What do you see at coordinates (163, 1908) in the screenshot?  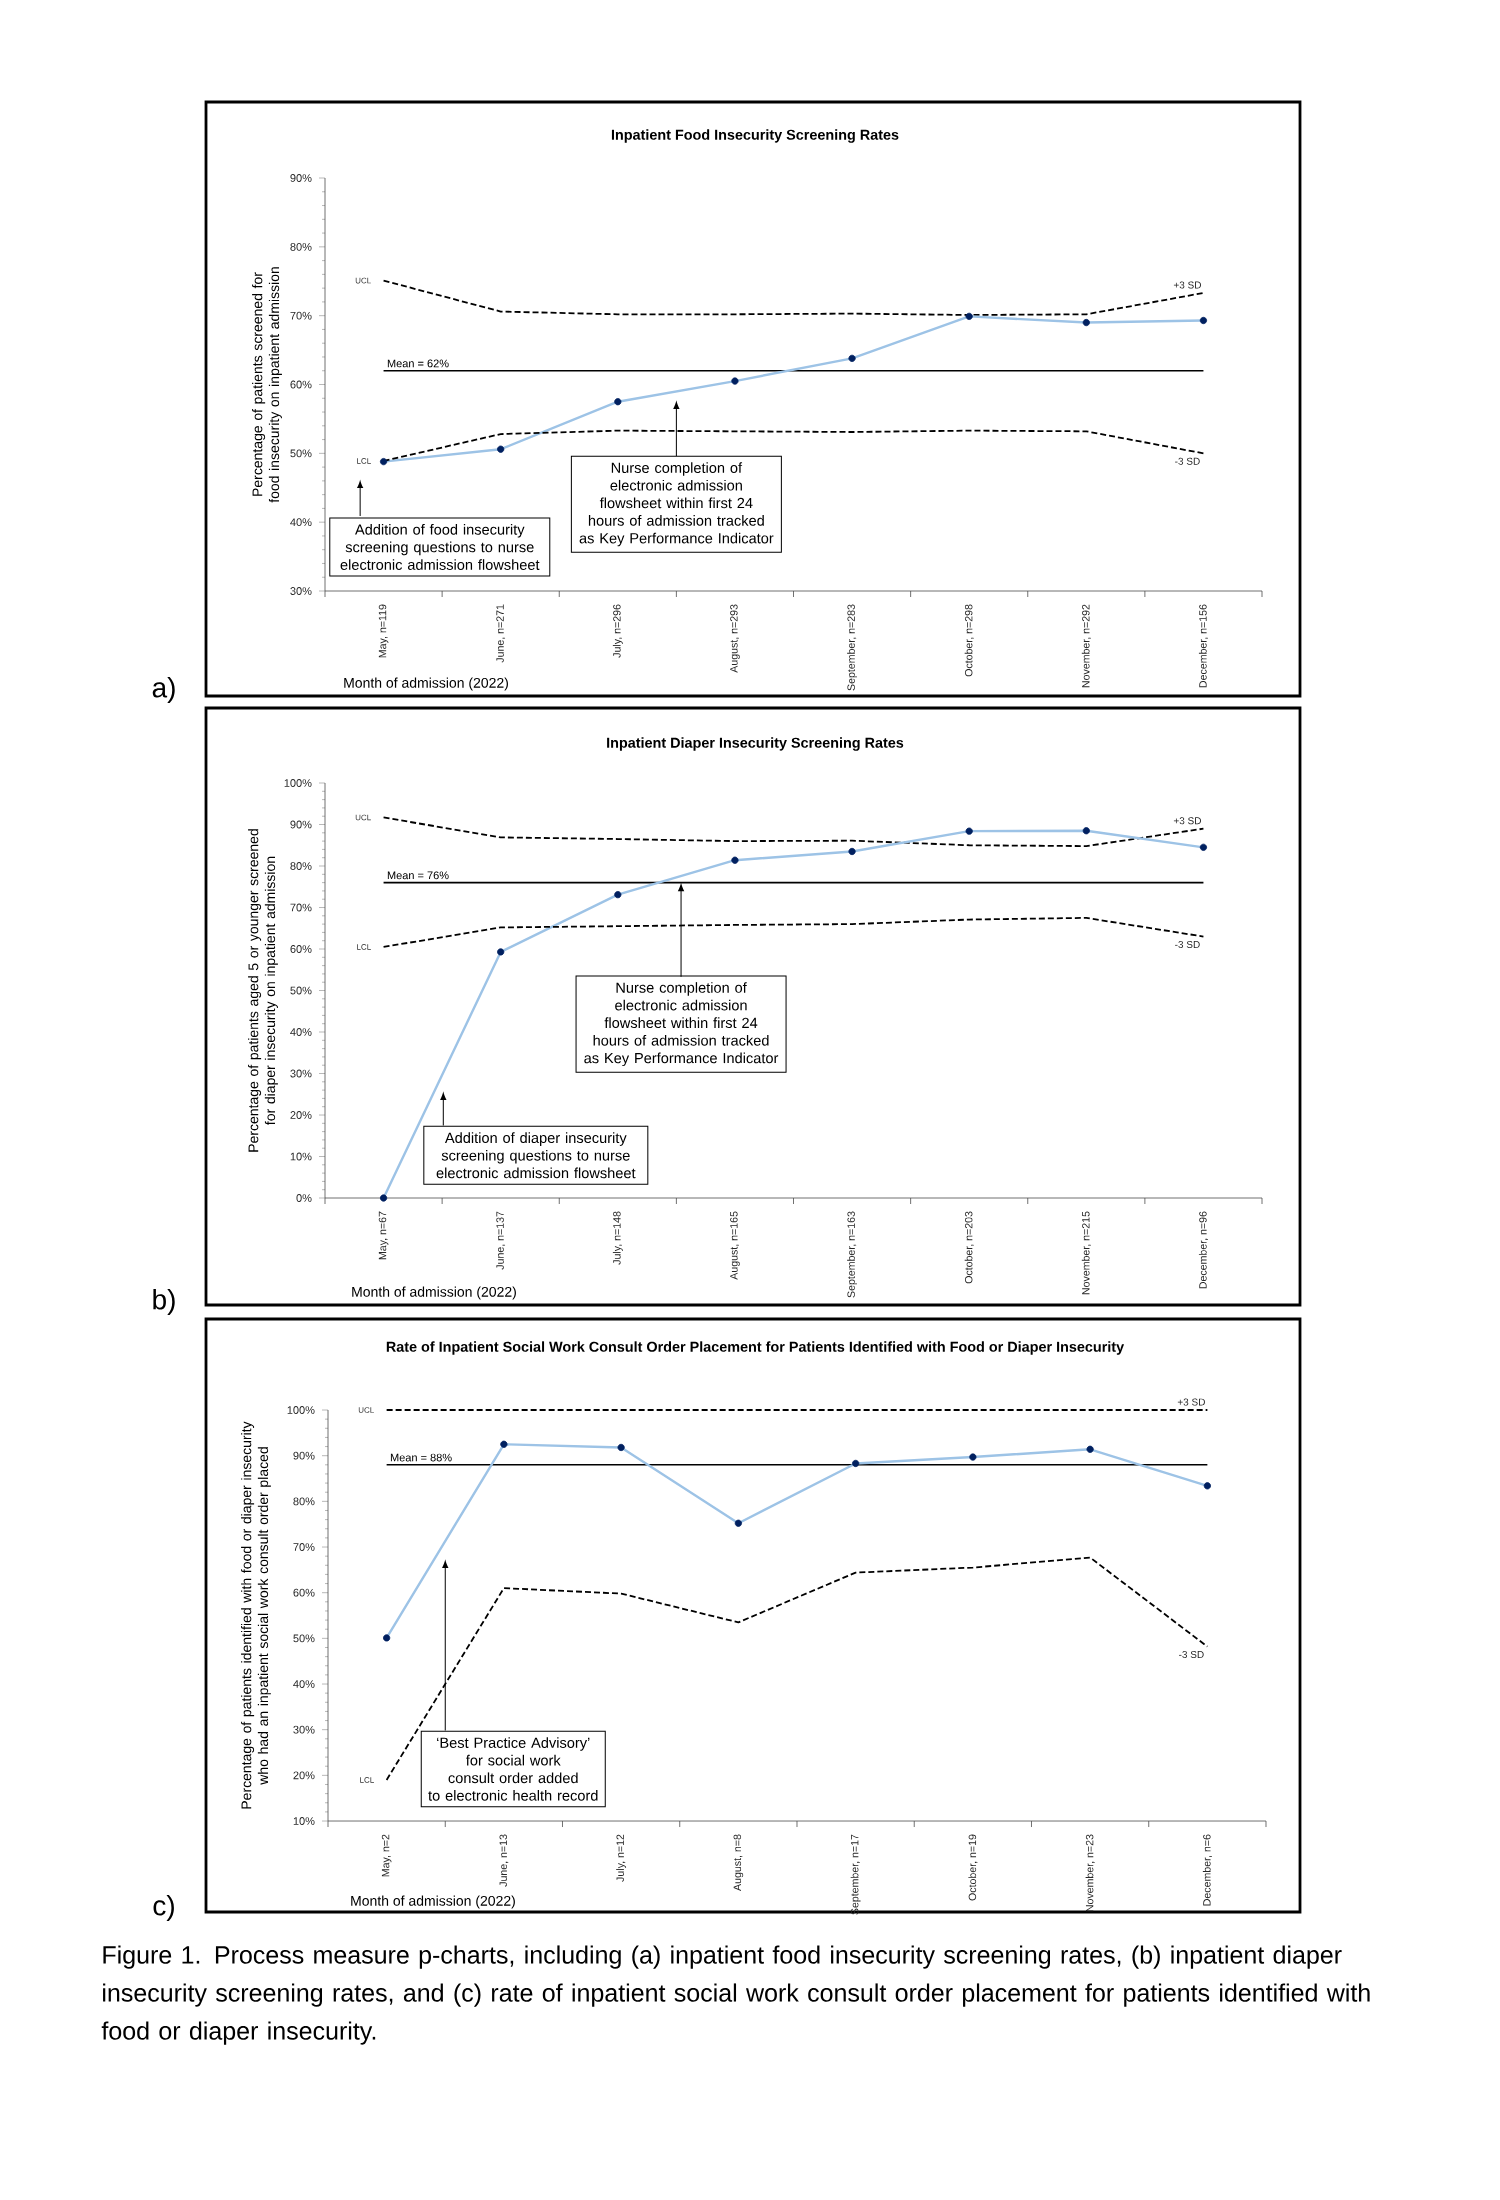 I see `text: c)` at bounding box center [163, 1908].